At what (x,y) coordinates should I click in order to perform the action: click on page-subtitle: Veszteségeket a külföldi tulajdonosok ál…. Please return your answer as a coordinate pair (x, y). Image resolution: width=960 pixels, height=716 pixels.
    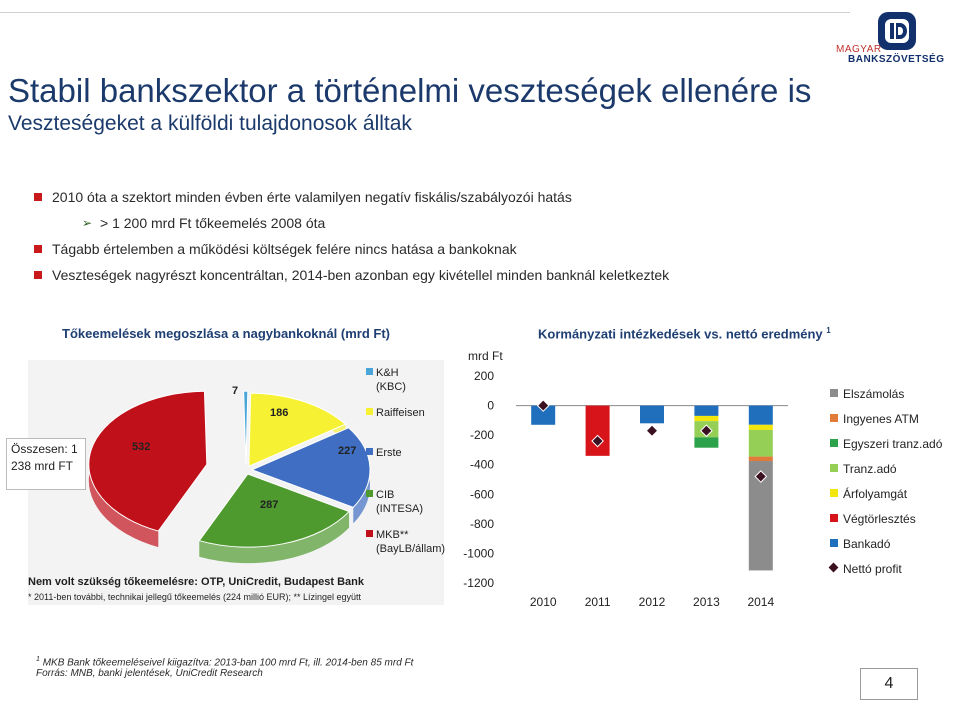
    Looking at the image, I should click on (210, 123).